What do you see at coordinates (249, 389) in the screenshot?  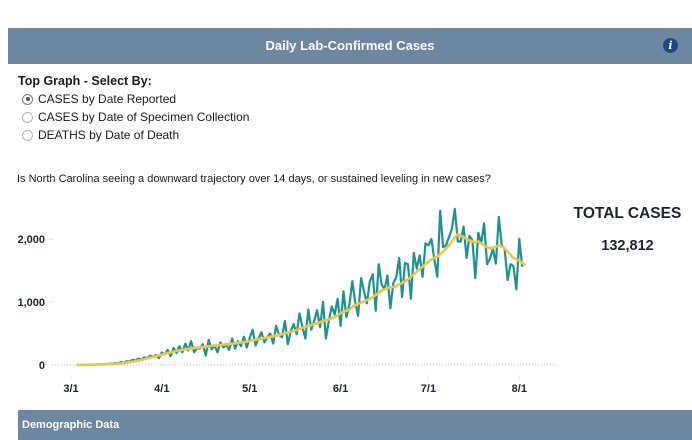 I see `x-tick-label: 5/1` at bounding box center [249, 389].